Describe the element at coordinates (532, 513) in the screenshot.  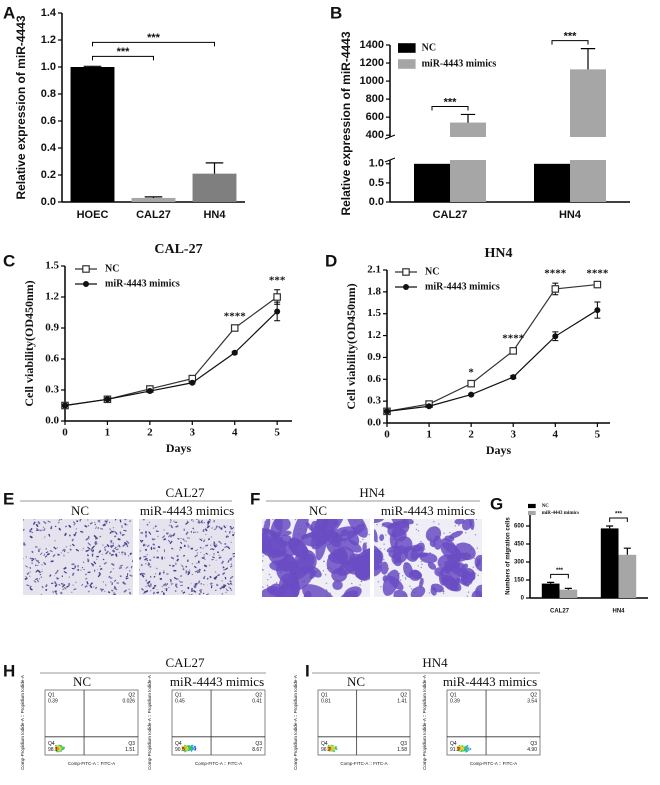
I see `legend-swatch` at that location.